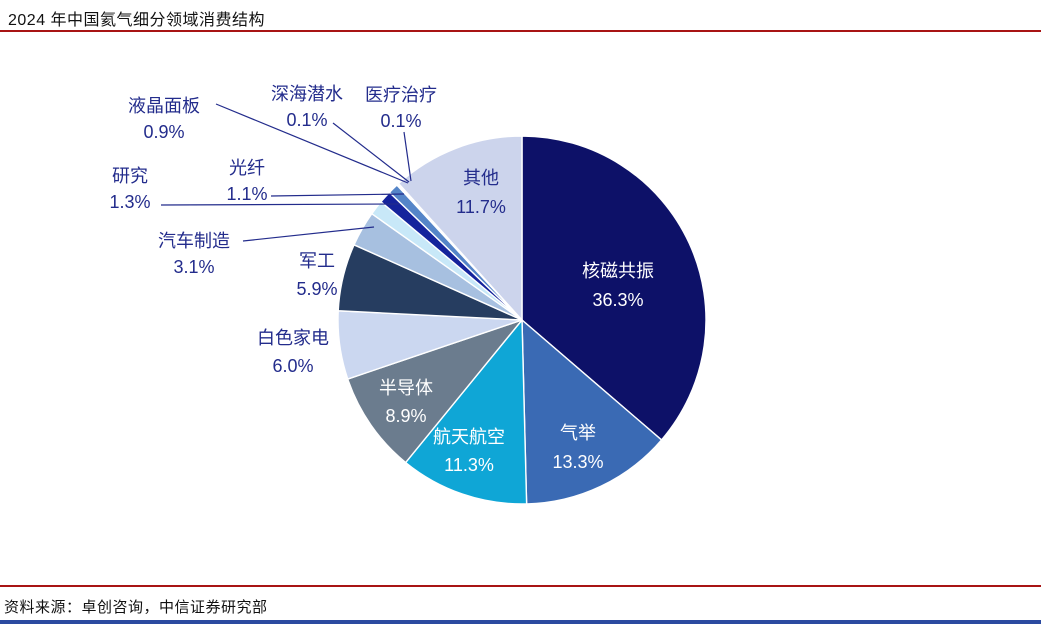 The width and height of the screenshot is (1041, 624). Describe the element at coordinates (130, 176) in the screenshot. I see `slice-label-research: 研究` at that location.